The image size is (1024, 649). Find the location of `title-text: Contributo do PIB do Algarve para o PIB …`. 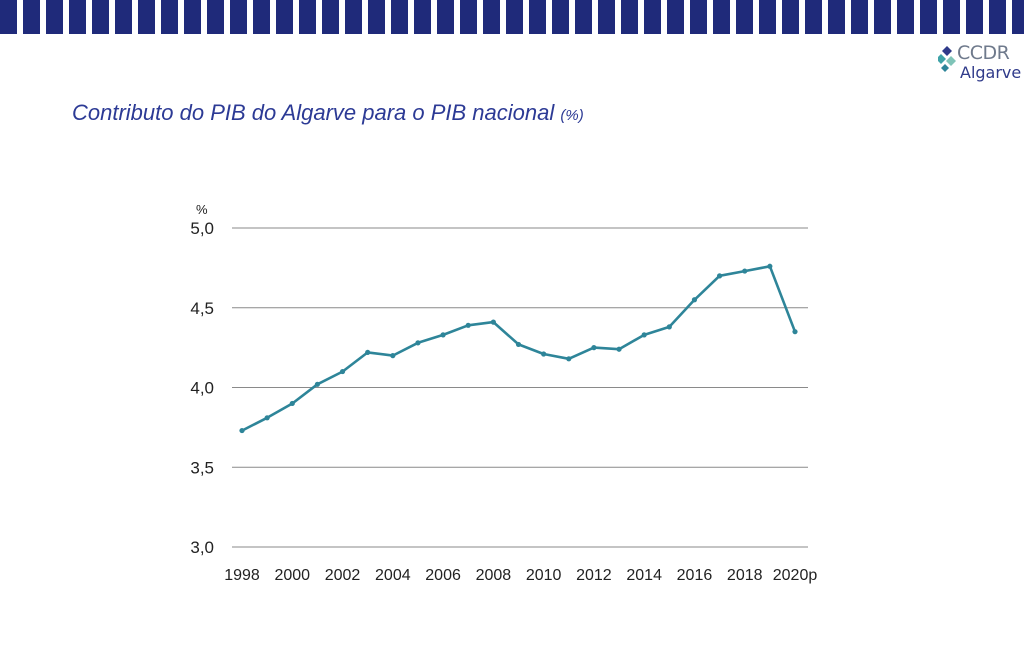

title-text: Contributo do PIB do Algarve para o PIB … is located at coordinates (313, 112).